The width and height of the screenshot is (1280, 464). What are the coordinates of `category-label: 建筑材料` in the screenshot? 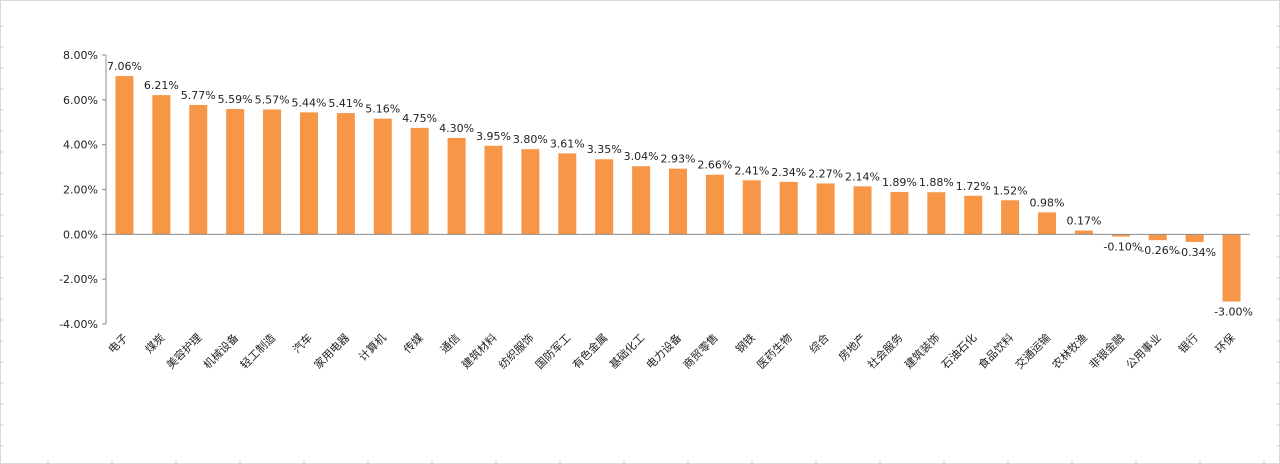 It's located at (479, 351).